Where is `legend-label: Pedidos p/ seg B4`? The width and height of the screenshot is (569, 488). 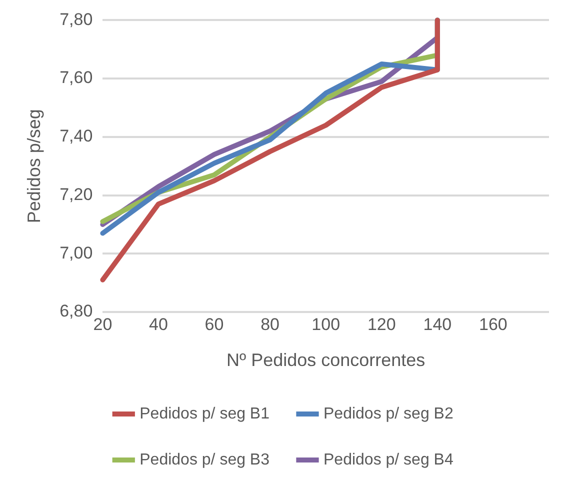
legend-label: Pedidos p/ seg B4 is located at coordinates (389, 459).